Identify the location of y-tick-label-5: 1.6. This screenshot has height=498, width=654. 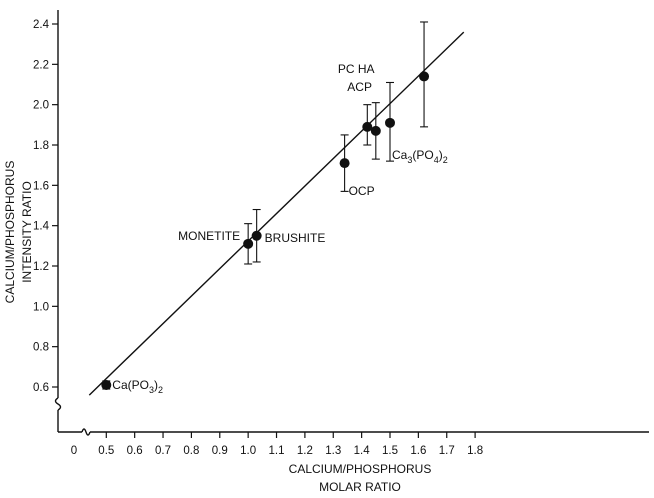
(41, 186).